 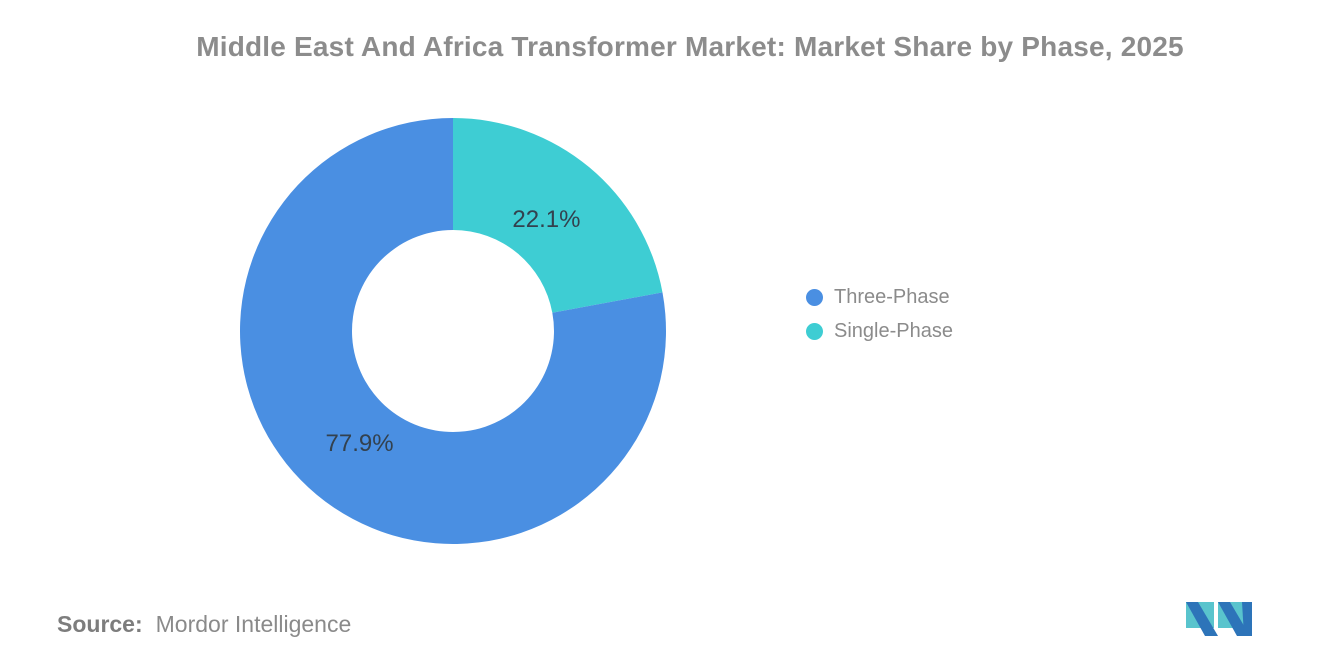 What do you see at coordinates (253, 624) in the screenshot?
I see `source-value: Mordor Intelligence` at bounding box center [253, 624].